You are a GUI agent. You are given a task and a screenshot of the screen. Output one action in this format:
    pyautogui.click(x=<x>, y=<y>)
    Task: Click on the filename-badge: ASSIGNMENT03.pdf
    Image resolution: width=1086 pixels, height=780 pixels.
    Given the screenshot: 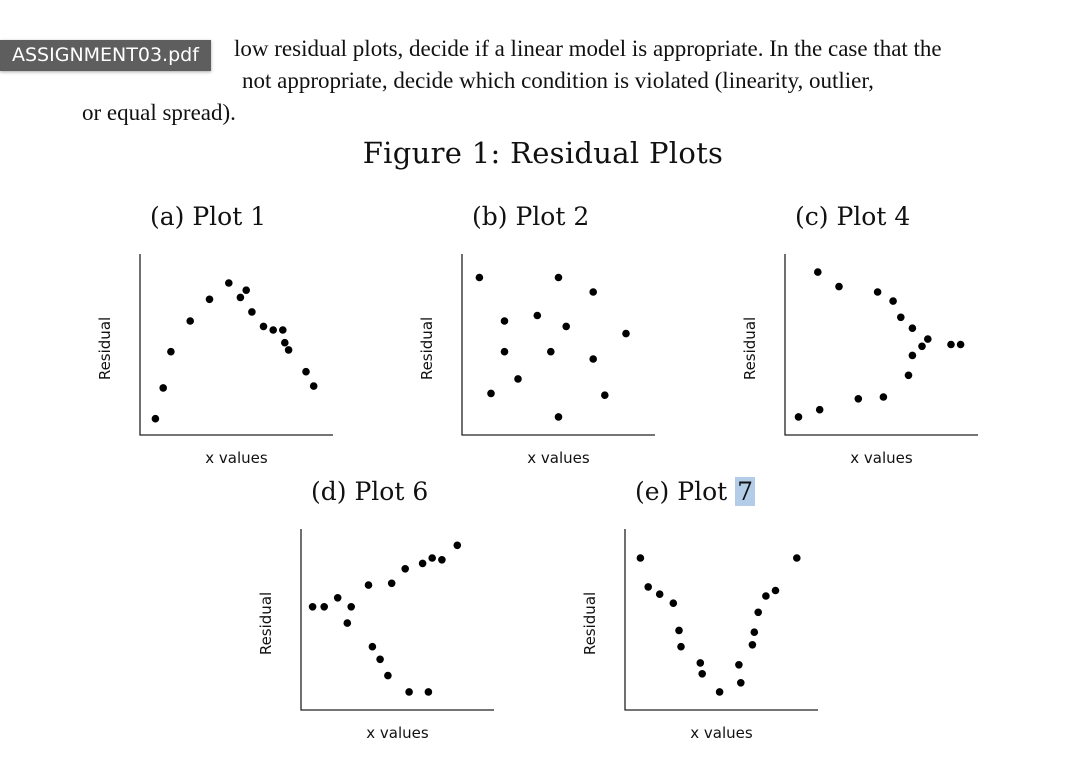 What is the action you would take?
    pyautogui.click(x=105, y=55)
    